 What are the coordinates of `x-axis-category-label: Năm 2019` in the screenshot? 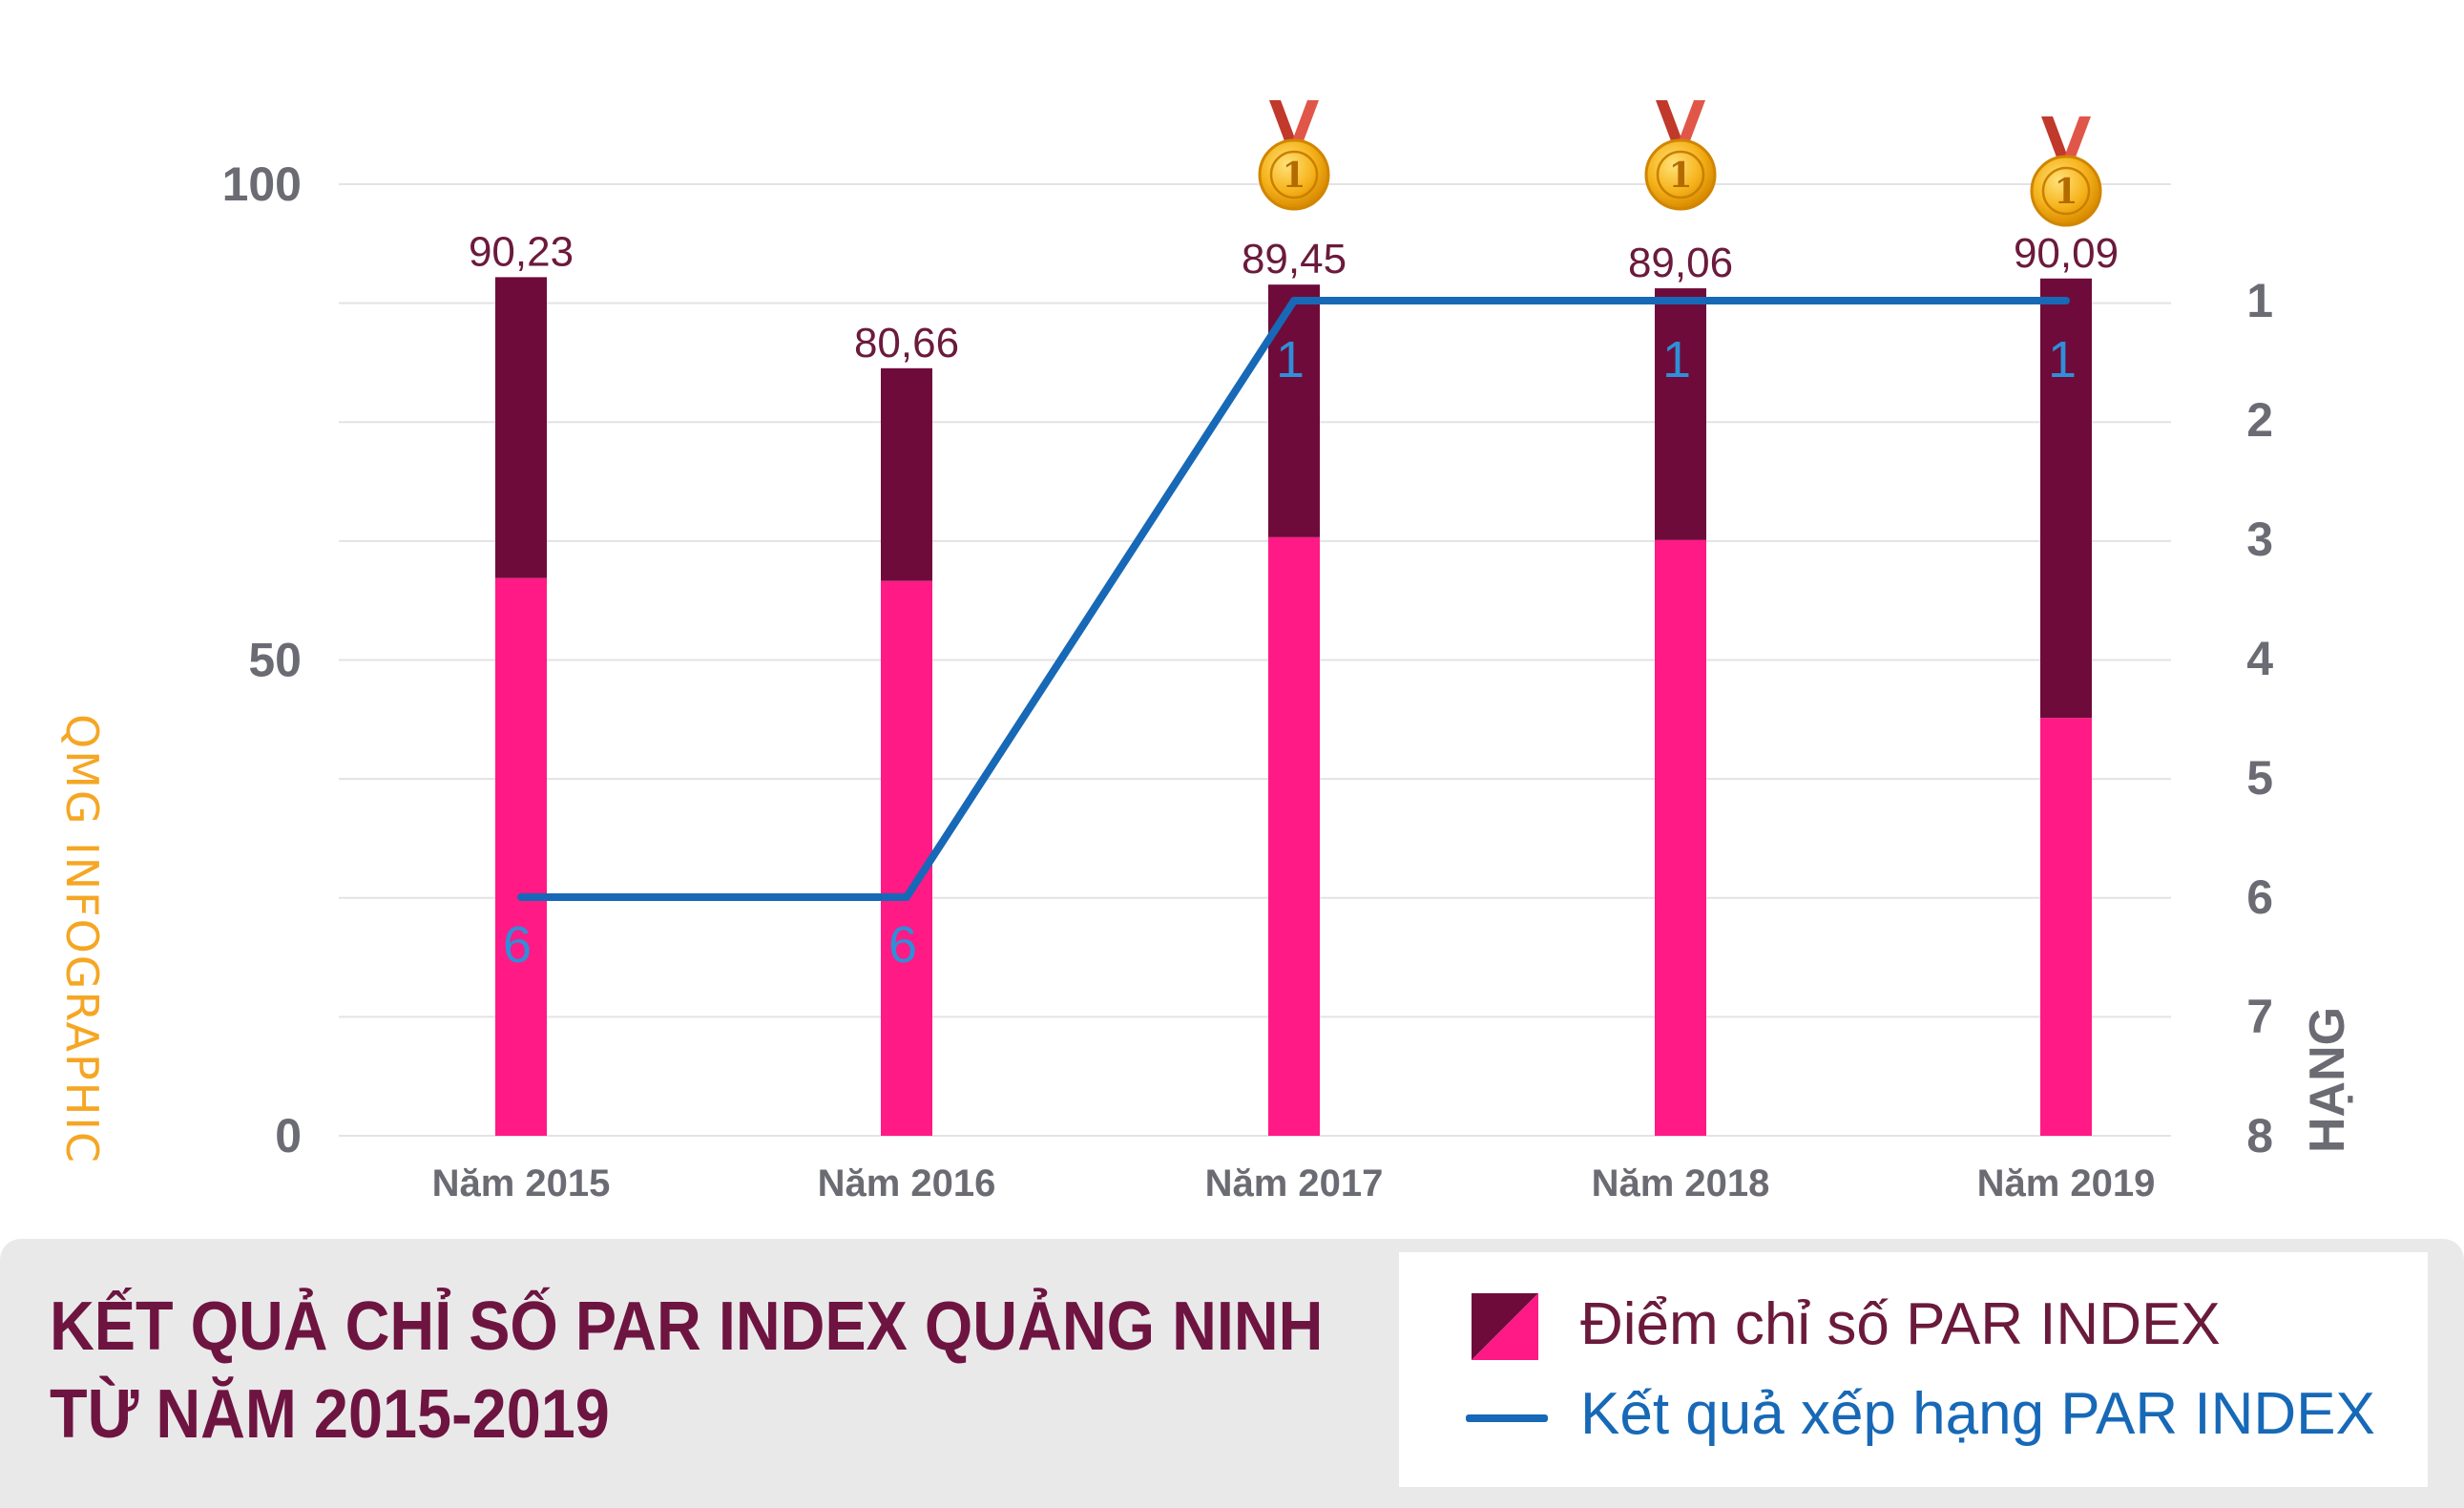 It's located at (2066, 1183).